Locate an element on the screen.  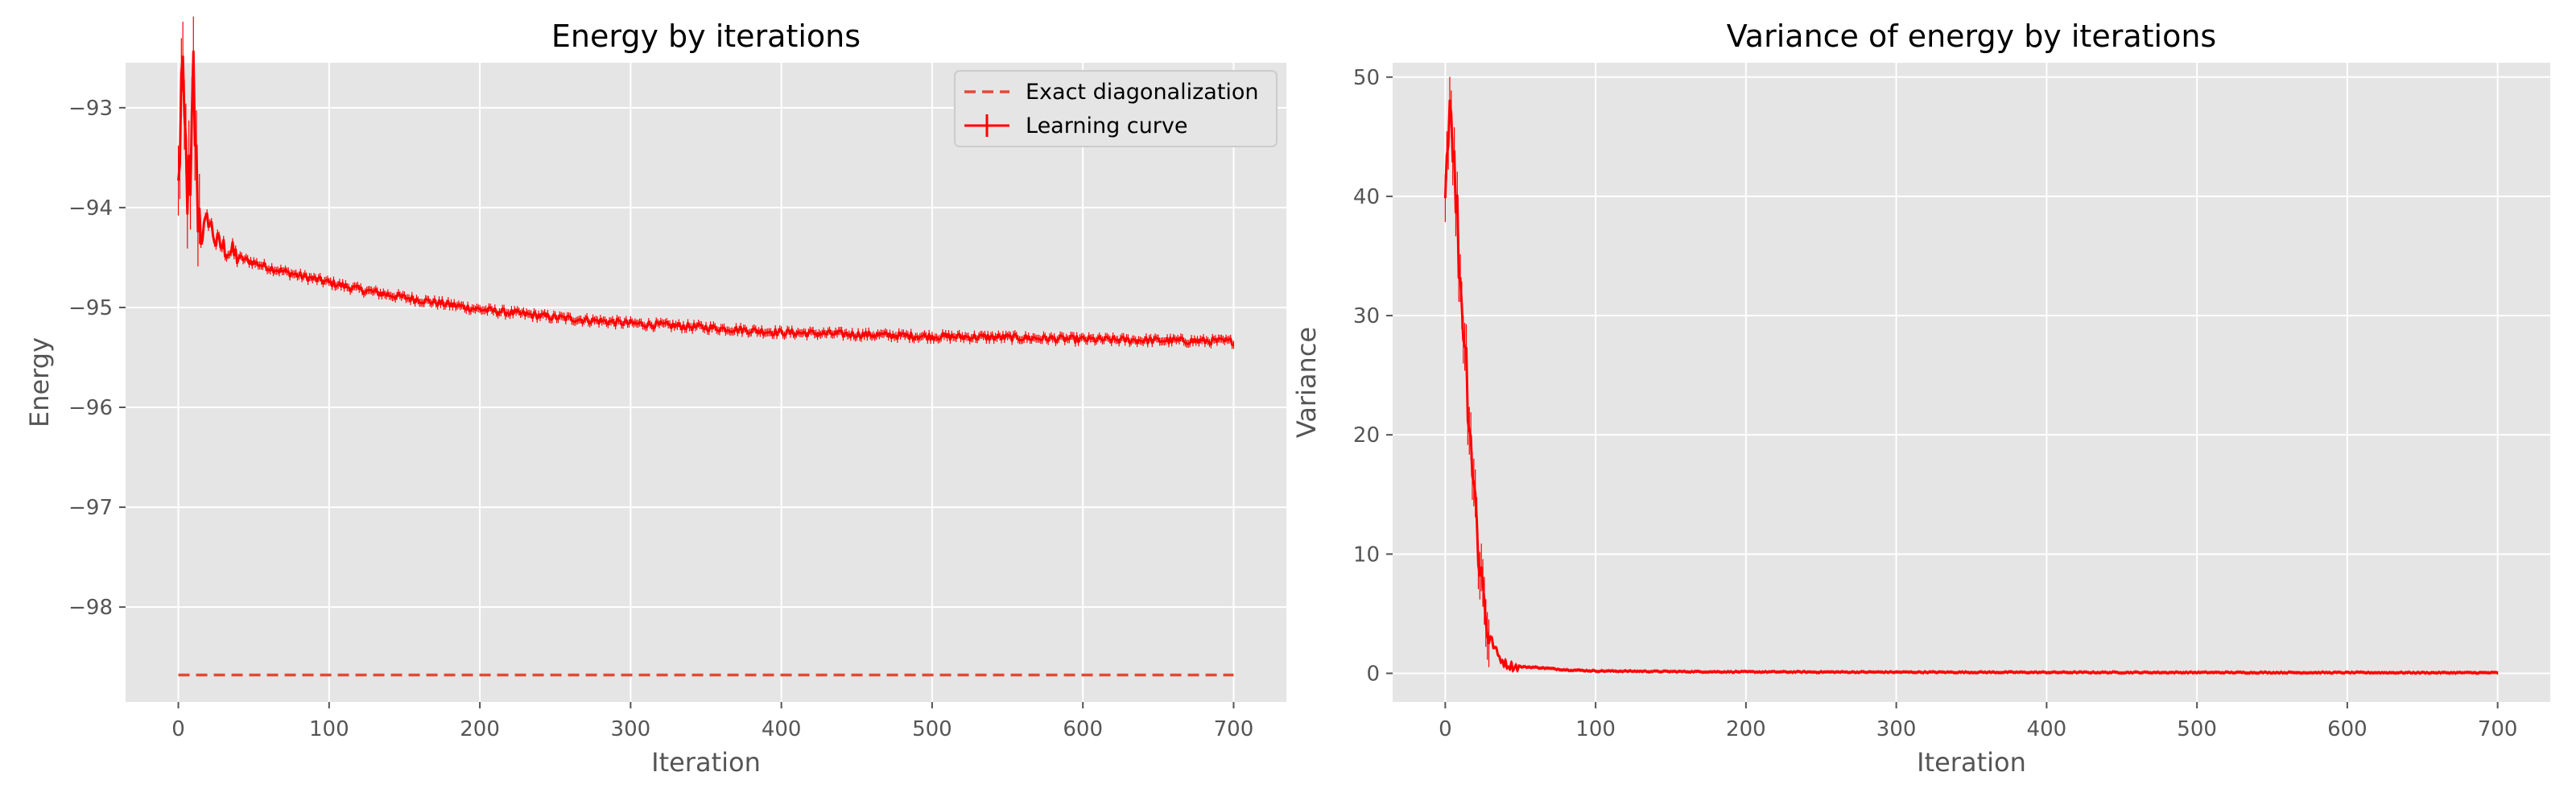
energy-chart-title: Energy by iterations is located at coordinates (706, 36).